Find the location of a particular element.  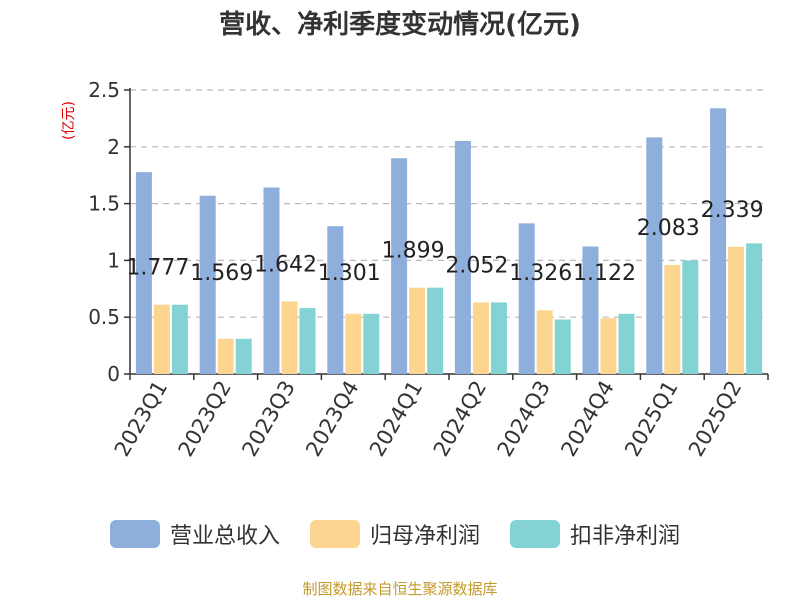

legend-swatch-deducted-profit is located at coordinates (535, 534).